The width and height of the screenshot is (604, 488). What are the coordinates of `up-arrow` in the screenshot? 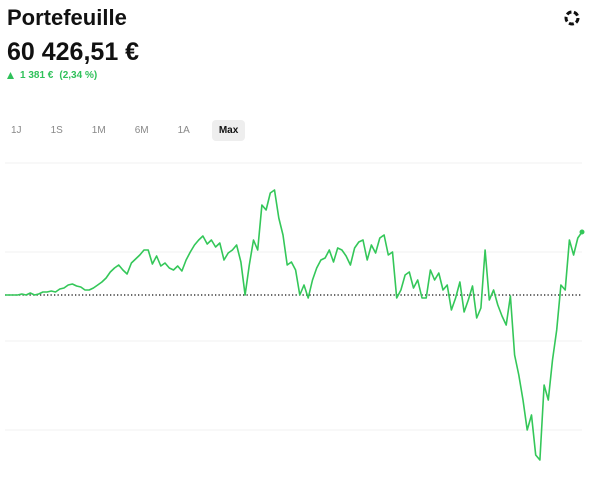 It's located at (10, 75).